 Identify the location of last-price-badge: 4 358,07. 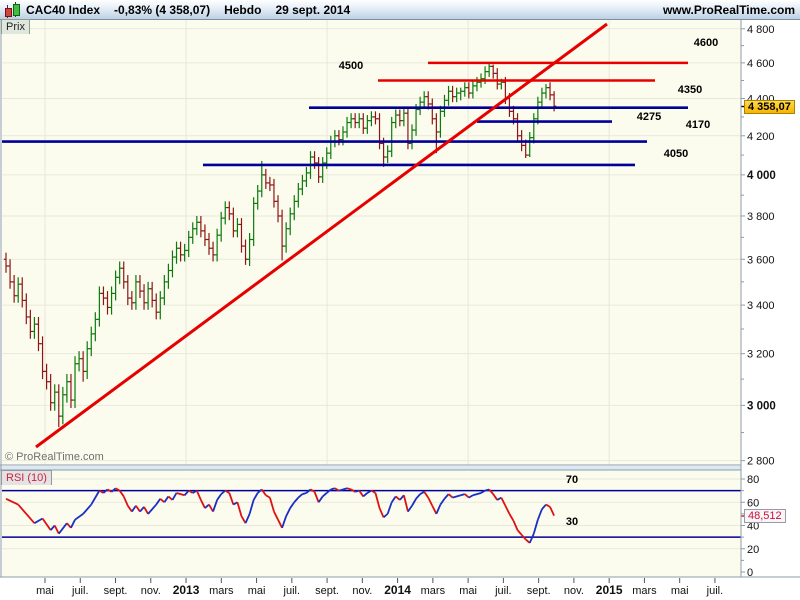
(769, 107).